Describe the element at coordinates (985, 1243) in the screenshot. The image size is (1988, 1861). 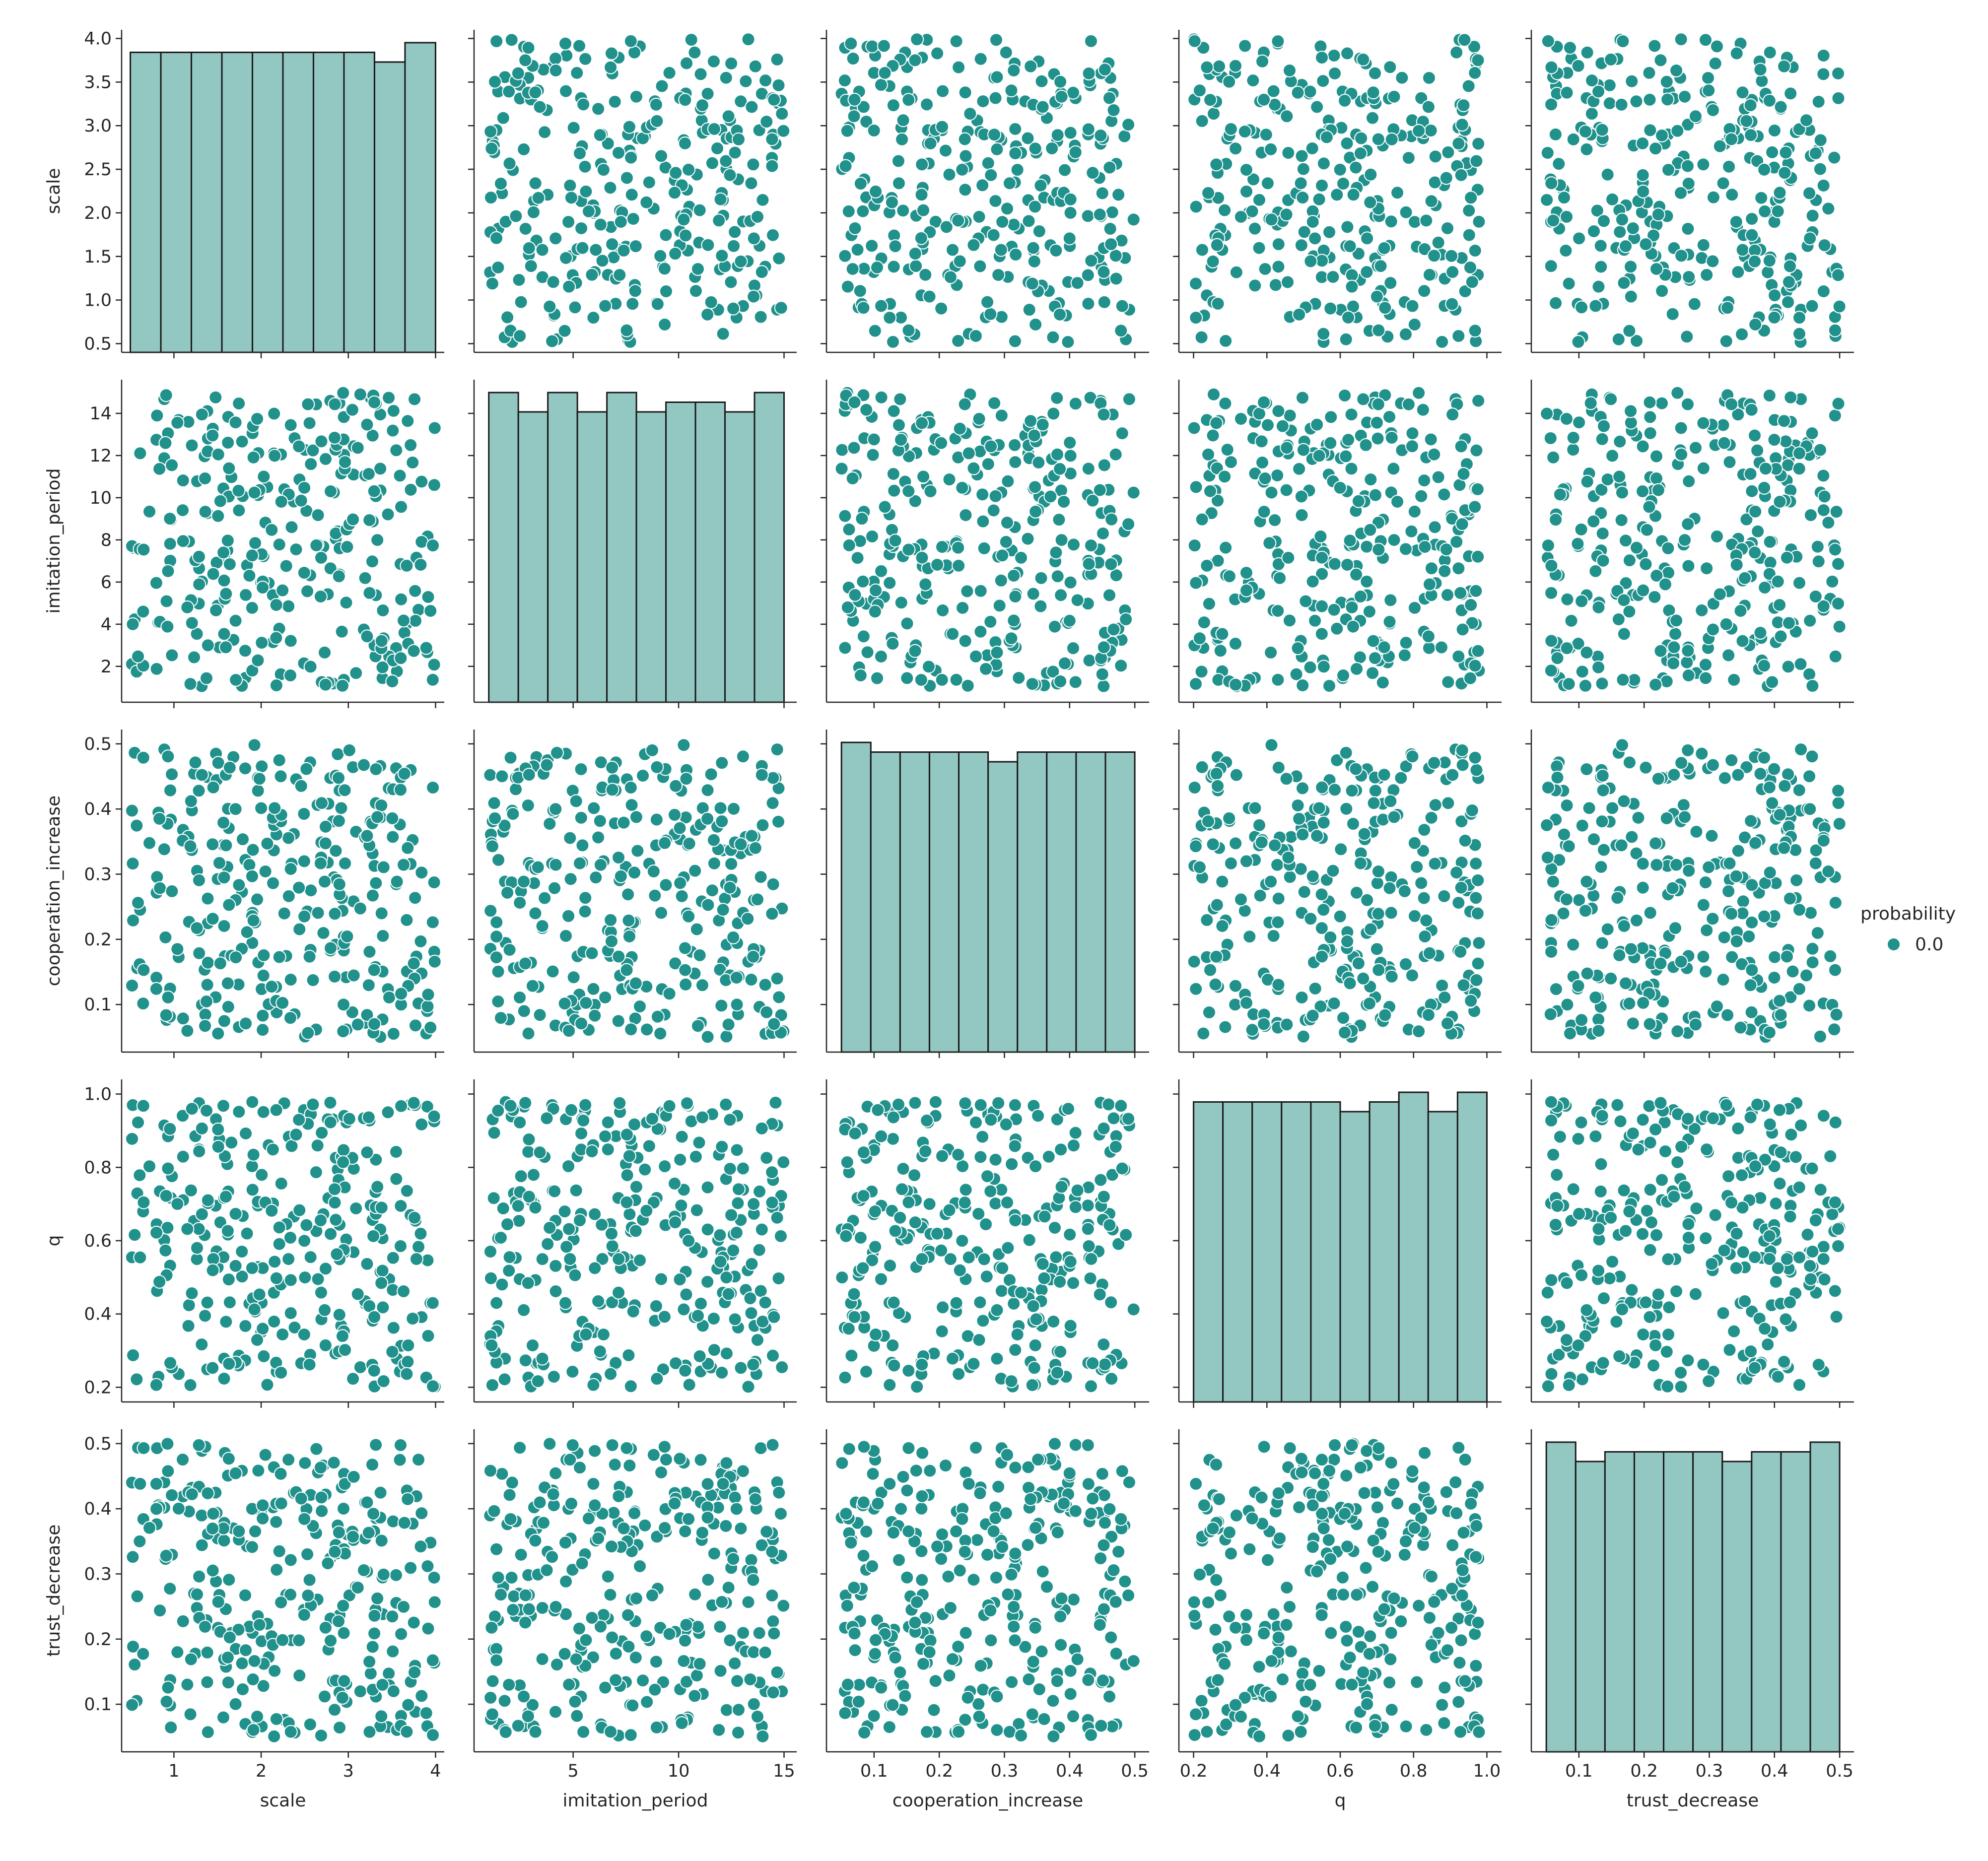
I see `panel-q-vs-cooperation_increase` at that location.